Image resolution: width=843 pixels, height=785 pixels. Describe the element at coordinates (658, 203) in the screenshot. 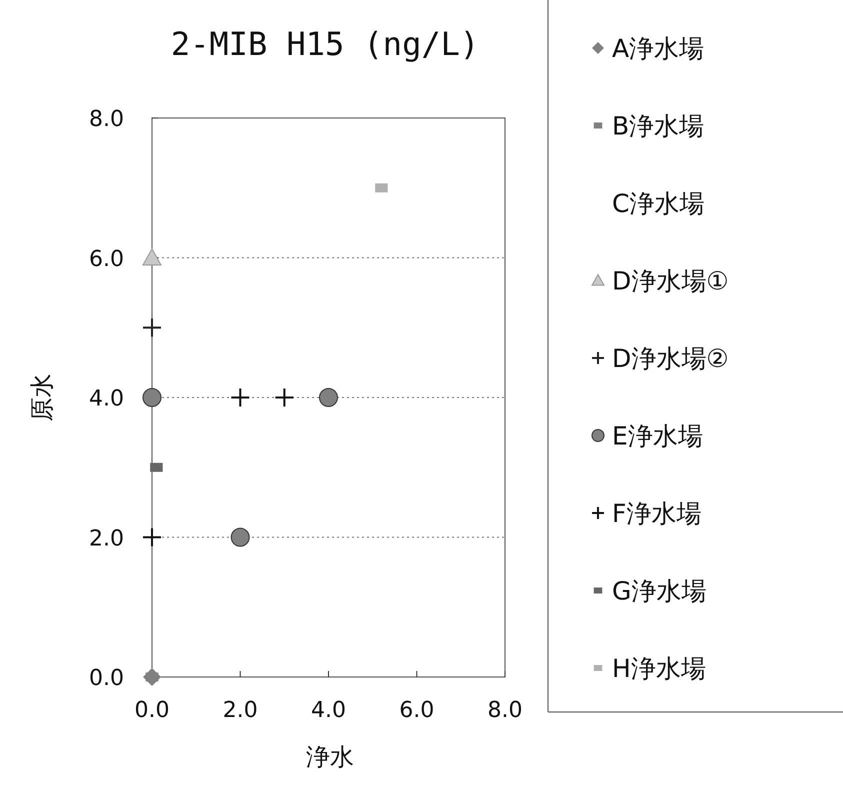

I see `text: C浄水場` at that location.